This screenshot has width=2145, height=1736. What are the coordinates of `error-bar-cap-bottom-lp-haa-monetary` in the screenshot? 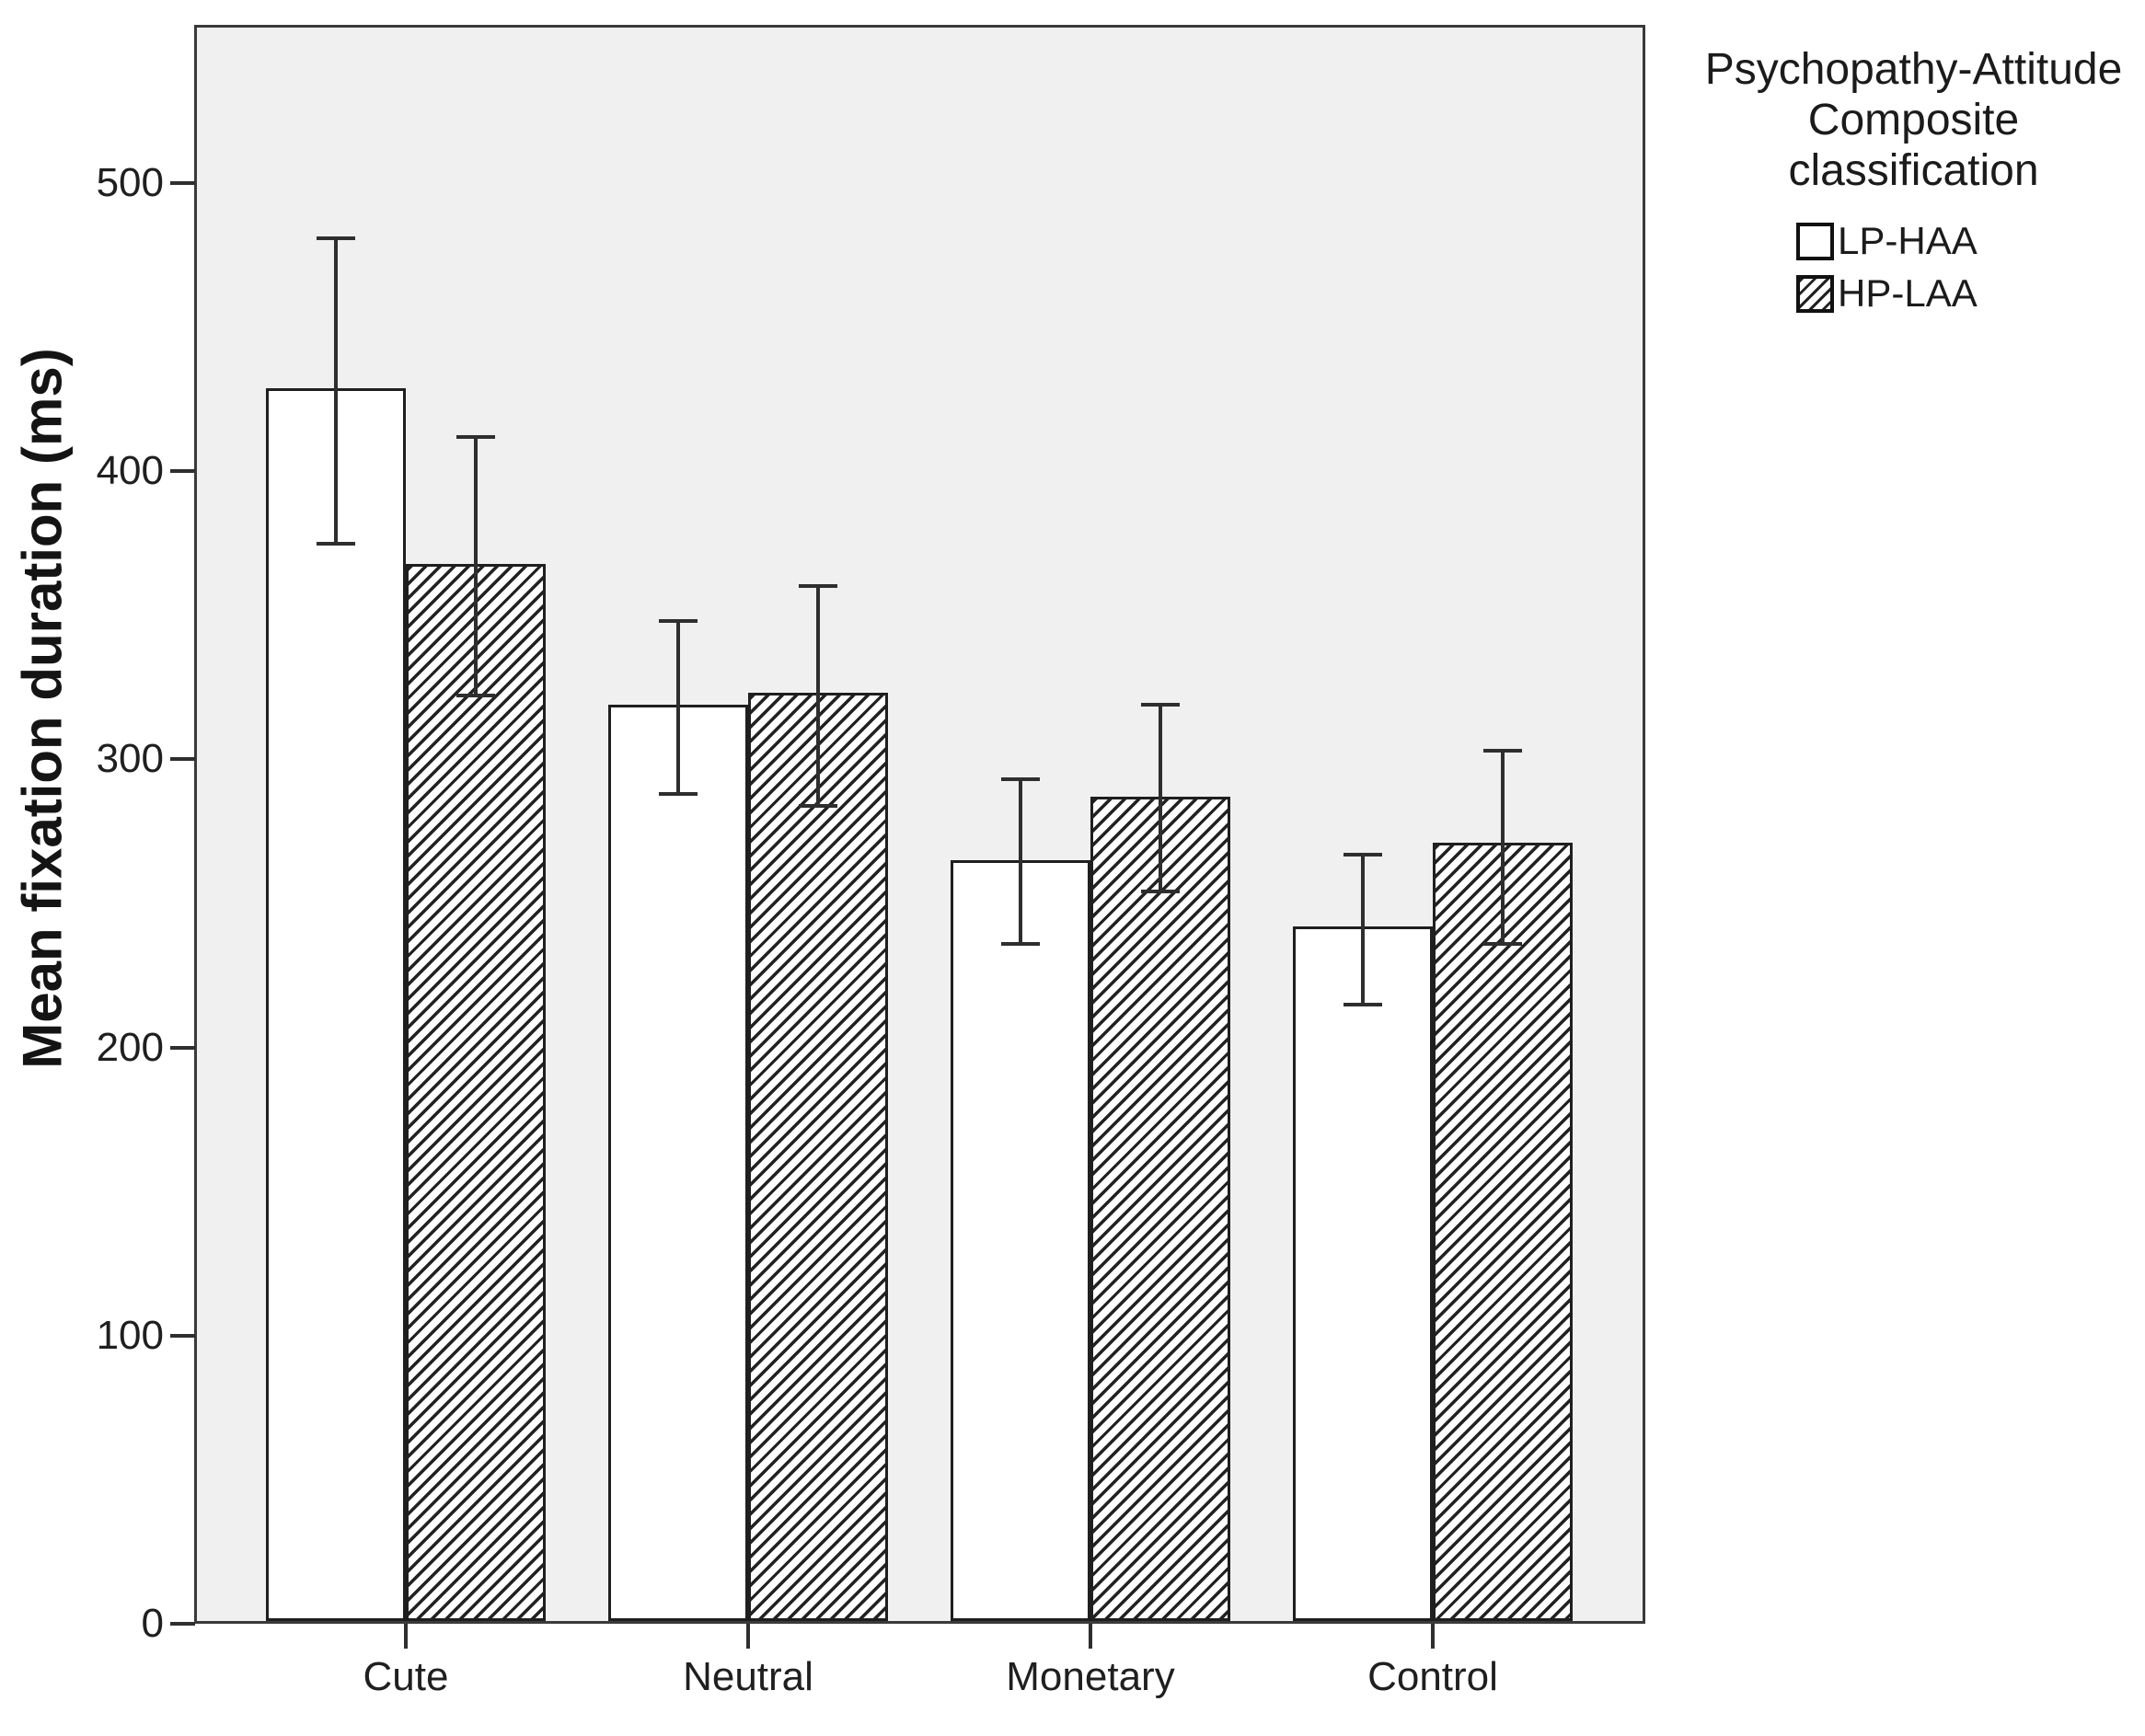 It's located at (1020, 944).